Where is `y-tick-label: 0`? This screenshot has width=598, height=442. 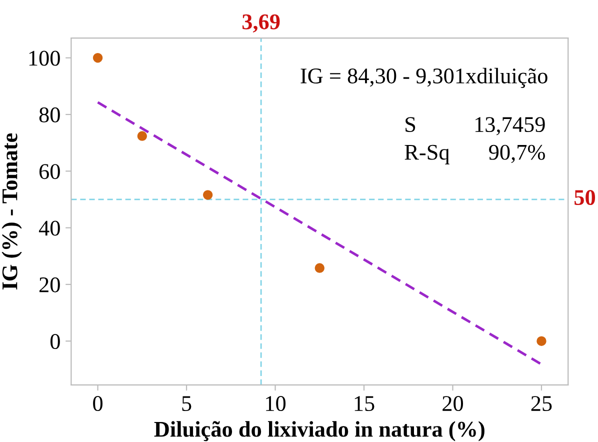 y-tick-label: 0 is located at coordinates (55, 342).